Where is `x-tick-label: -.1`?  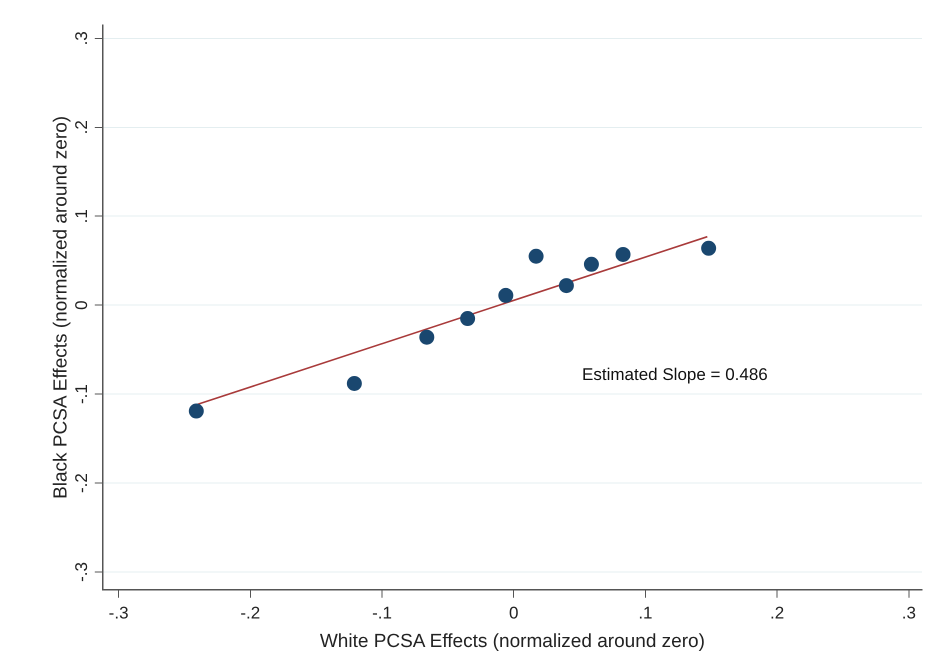 x-tick-label: -.1 is located at coordinates (382, 613).